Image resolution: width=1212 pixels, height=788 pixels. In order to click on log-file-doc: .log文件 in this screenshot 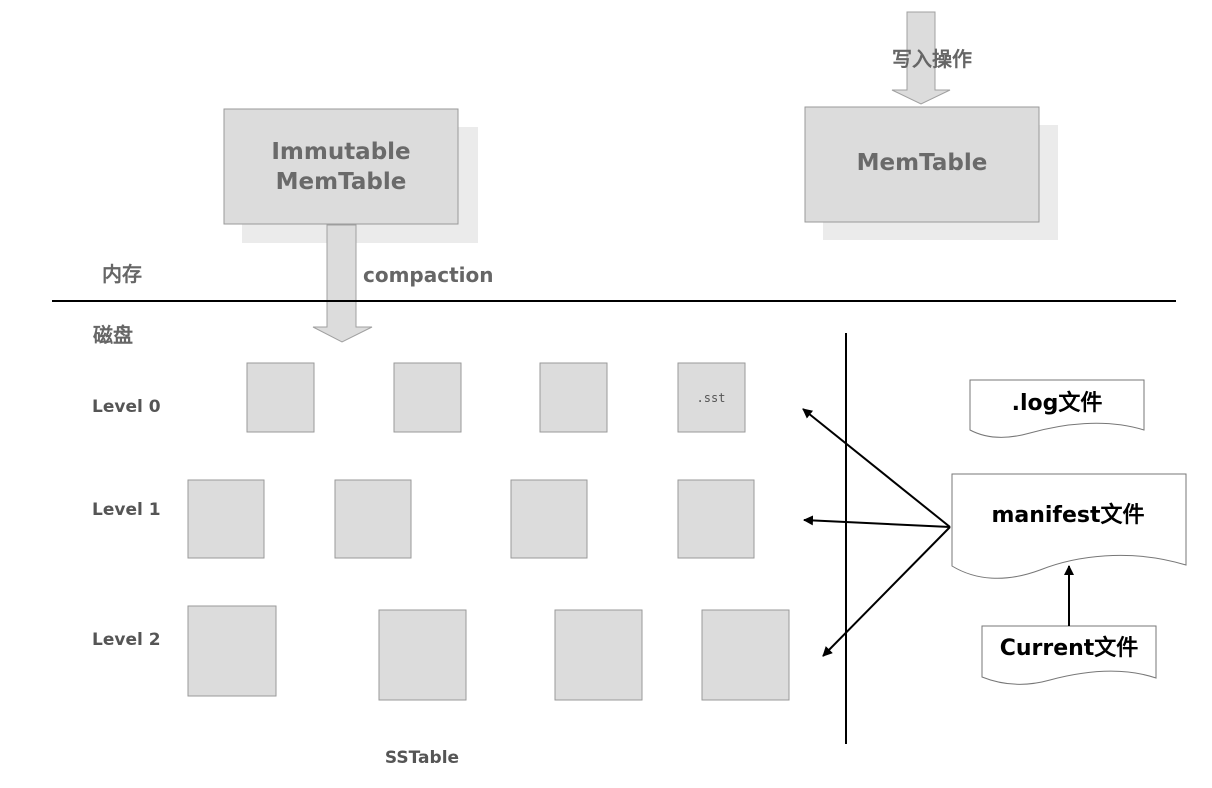, I will do `click(1057, 408)`.